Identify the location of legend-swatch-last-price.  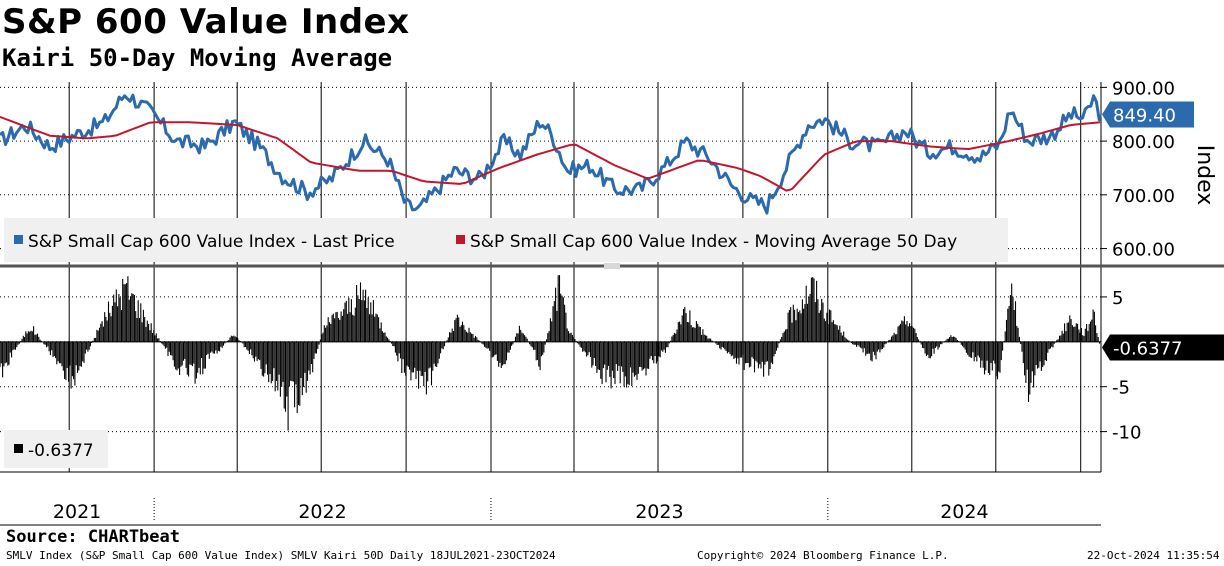
(18, 239).